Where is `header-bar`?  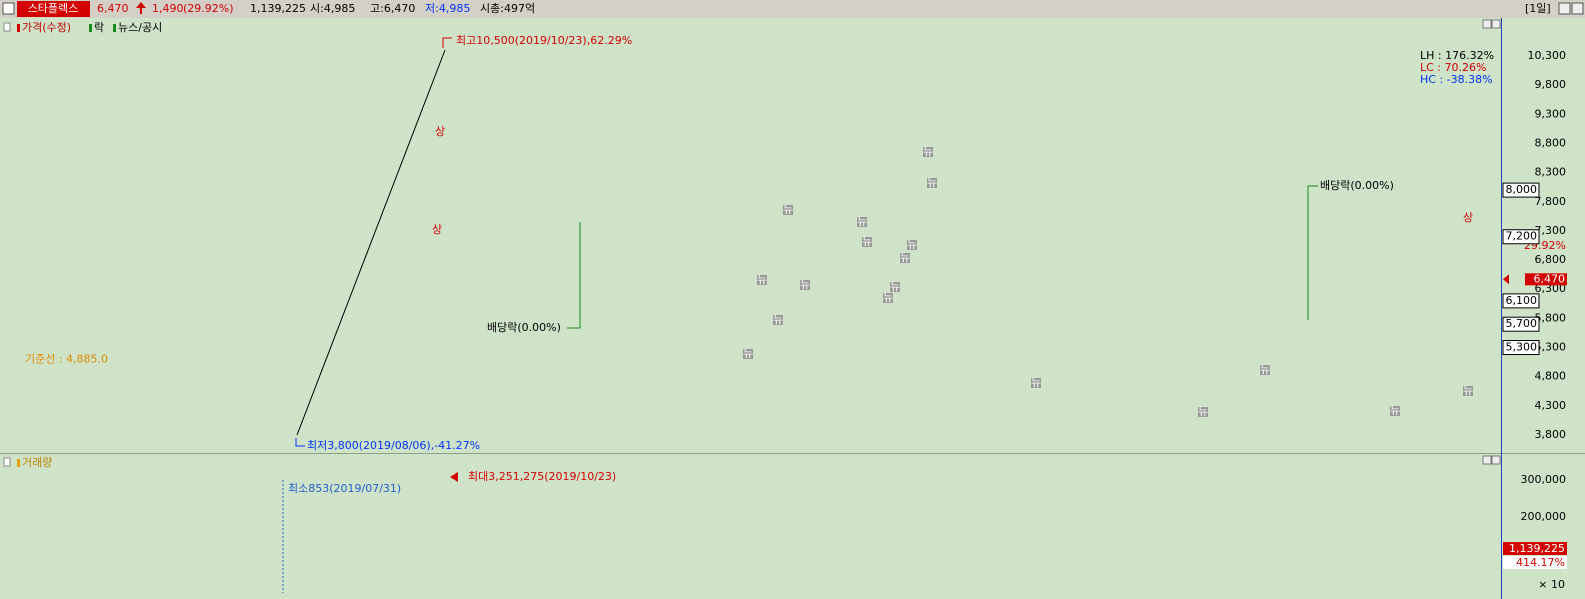
header-bar is located at coordinates (792, 9).